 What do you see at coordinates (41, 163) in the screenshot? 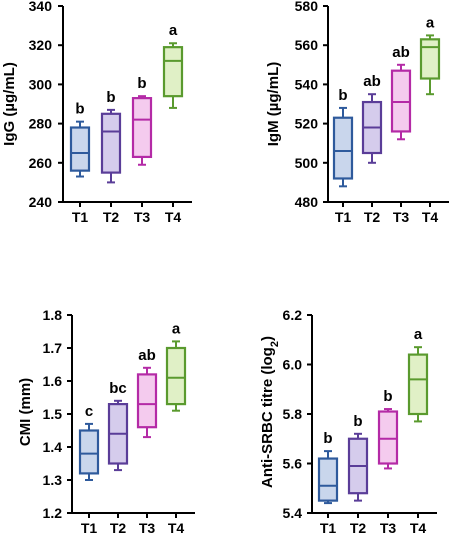
I see `y-tick-label: 260` at bounding box center [41, 163].